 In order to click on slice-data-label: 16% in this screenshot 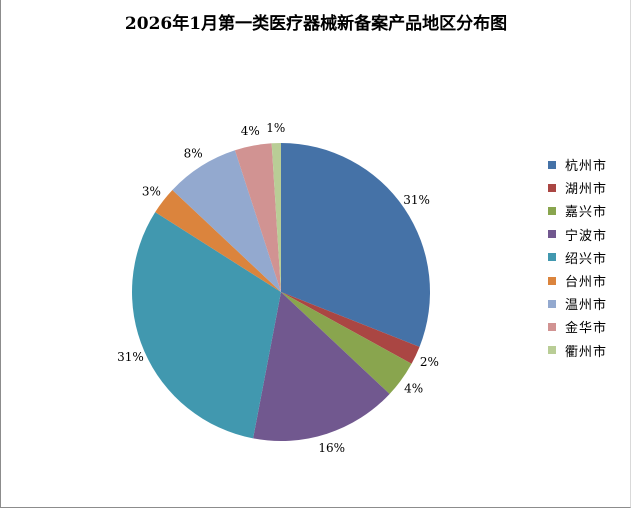, I will do `click(331, 448)`.